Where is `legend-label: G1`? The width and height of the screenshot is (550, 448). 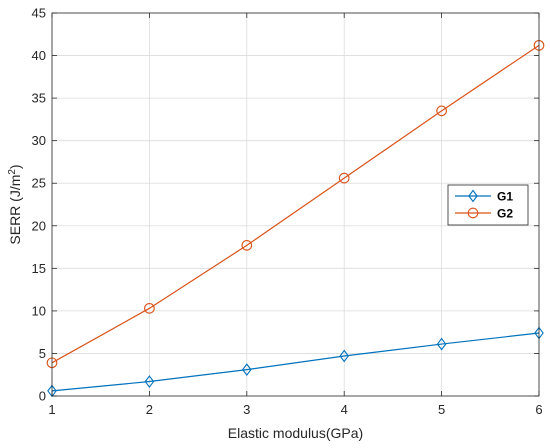
legend-label: G1 is located at coordinates (505, 197).